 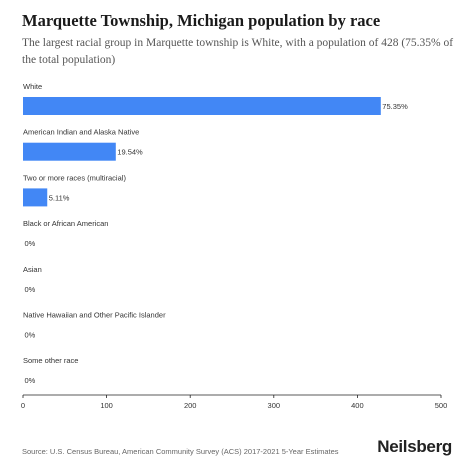 I want to click on category-label: Asian, so click(x=32, y=269).